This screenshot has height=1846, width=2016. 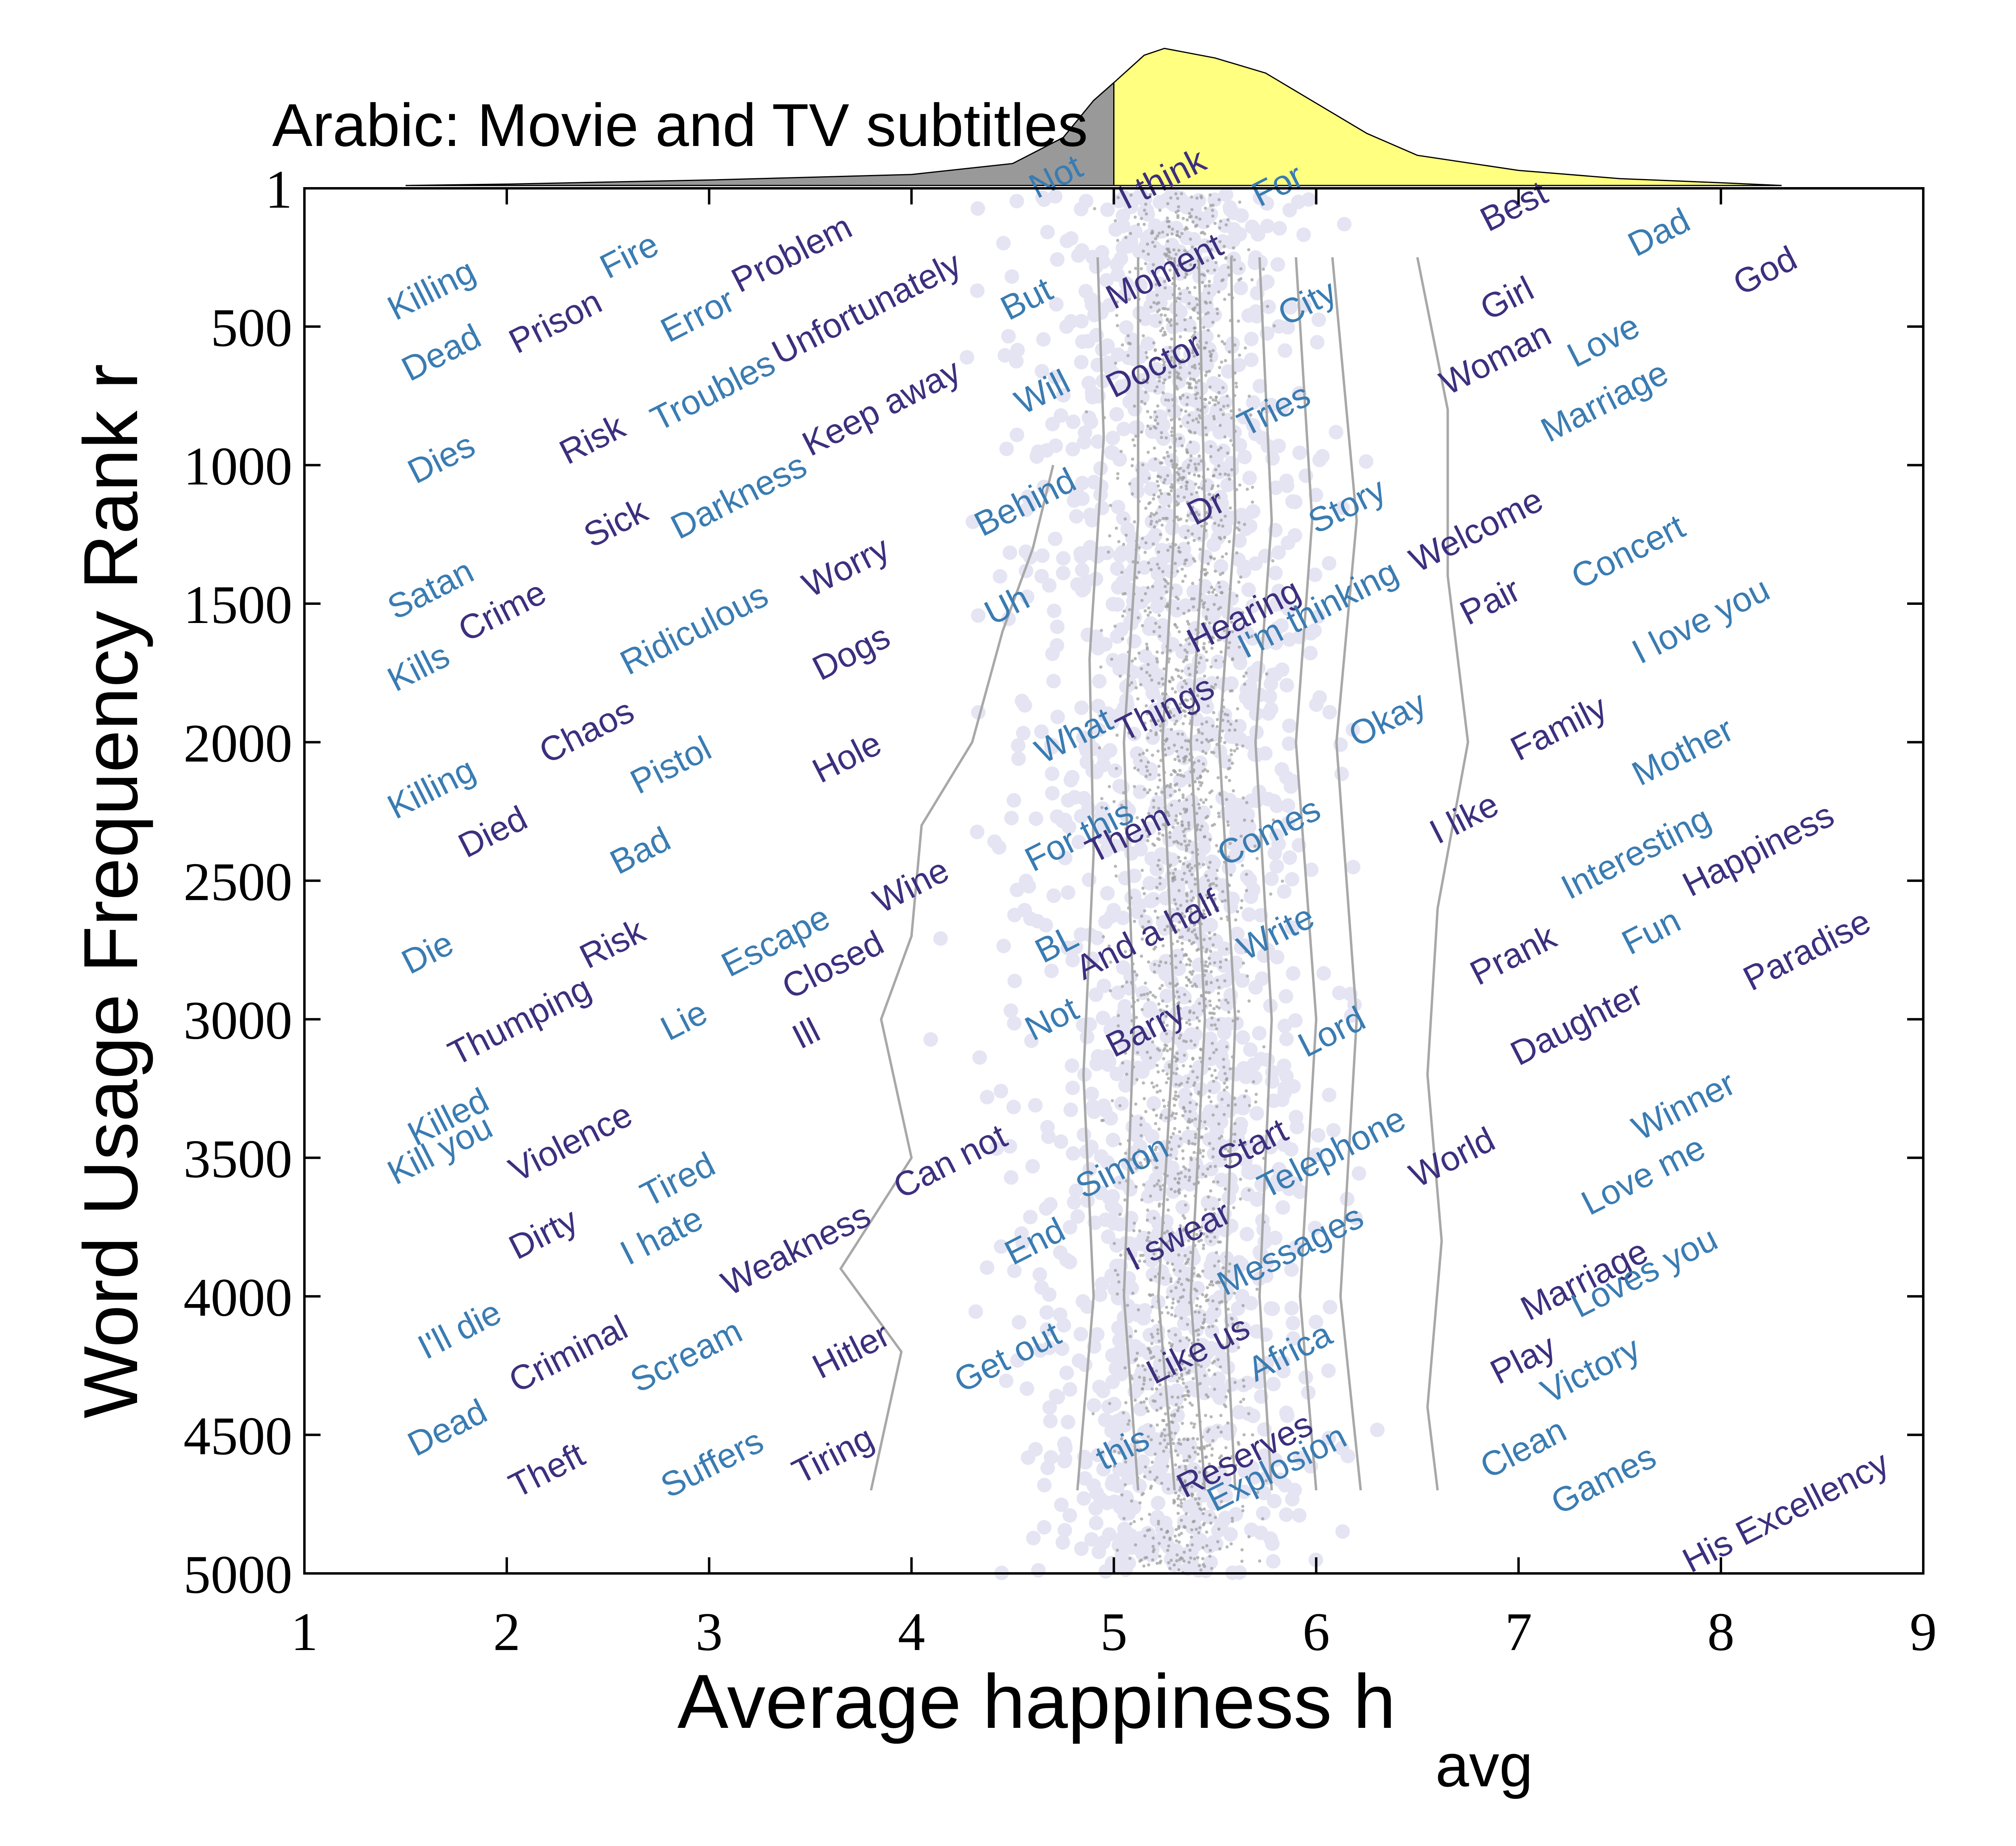 I want to click on chart-title: Arabic: Movie and TV subtitles, so click(x=680, y=125).